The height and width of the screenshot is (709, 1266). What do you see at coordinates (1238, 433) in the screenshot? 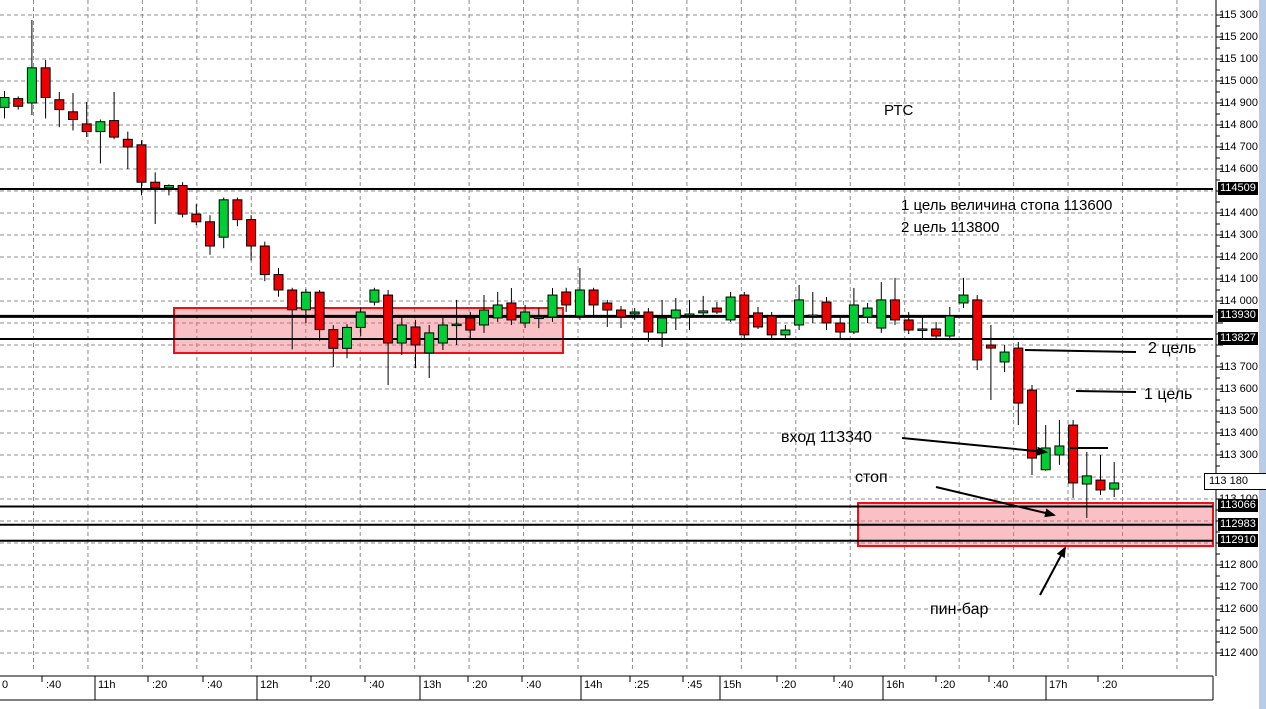
I see `price-tick-label: 113 400` at bounding box center [1238, 433].